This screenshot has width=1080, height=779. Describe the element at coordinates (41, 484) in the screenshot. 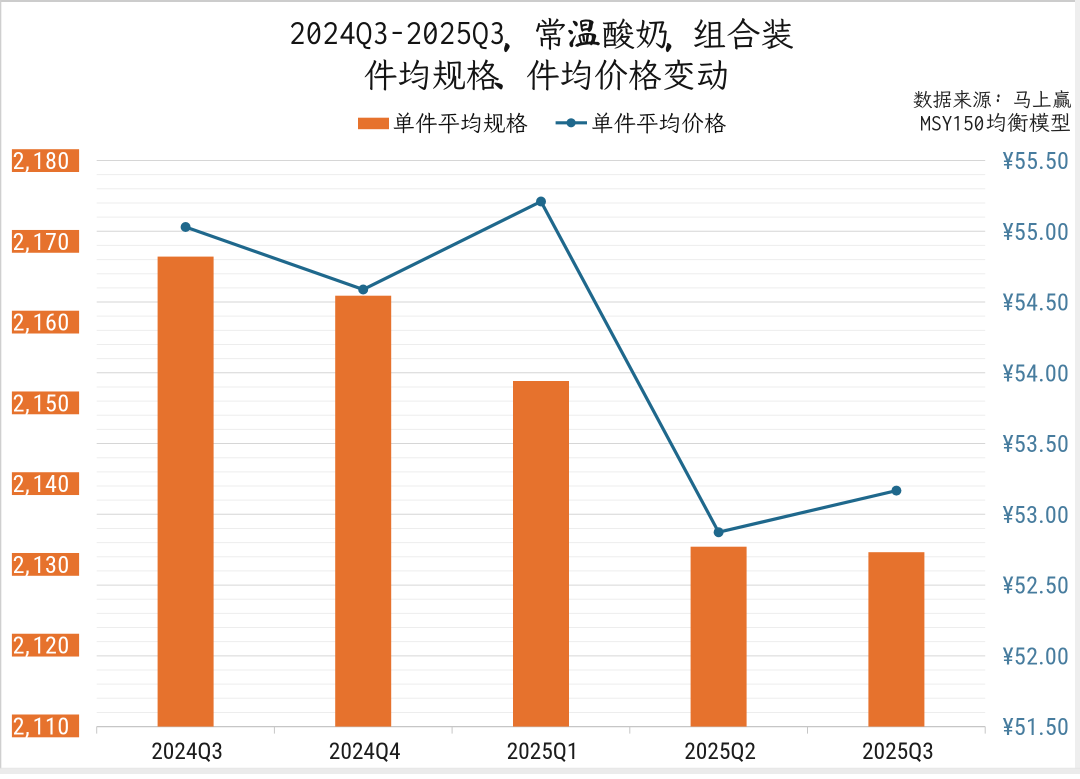

I see `svg-text:2,140: 2, 140` at that location.